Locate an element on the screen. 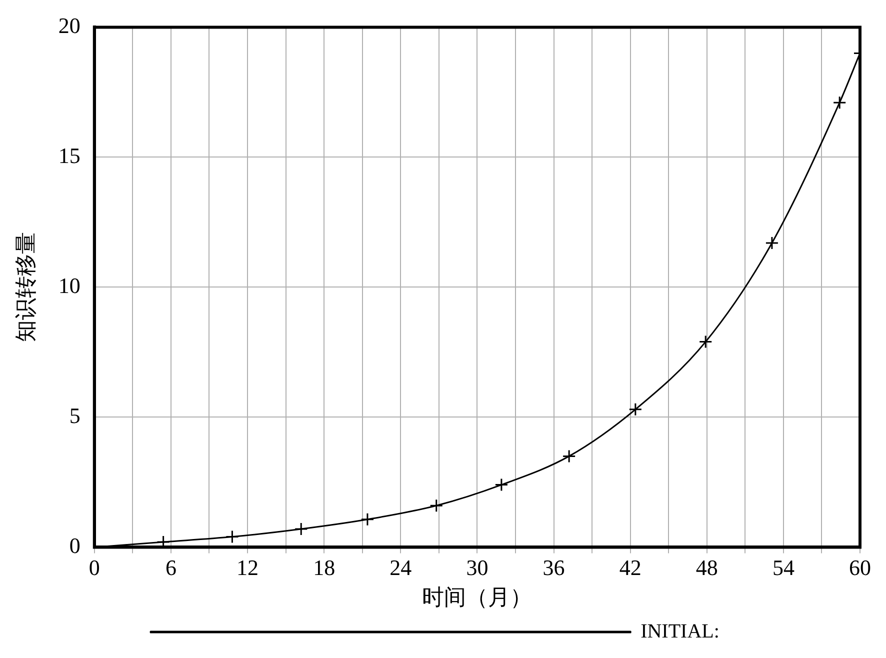 This screenshot has width=886, height=658. x-tick-label: 54 is located at coordinates (783, 567).